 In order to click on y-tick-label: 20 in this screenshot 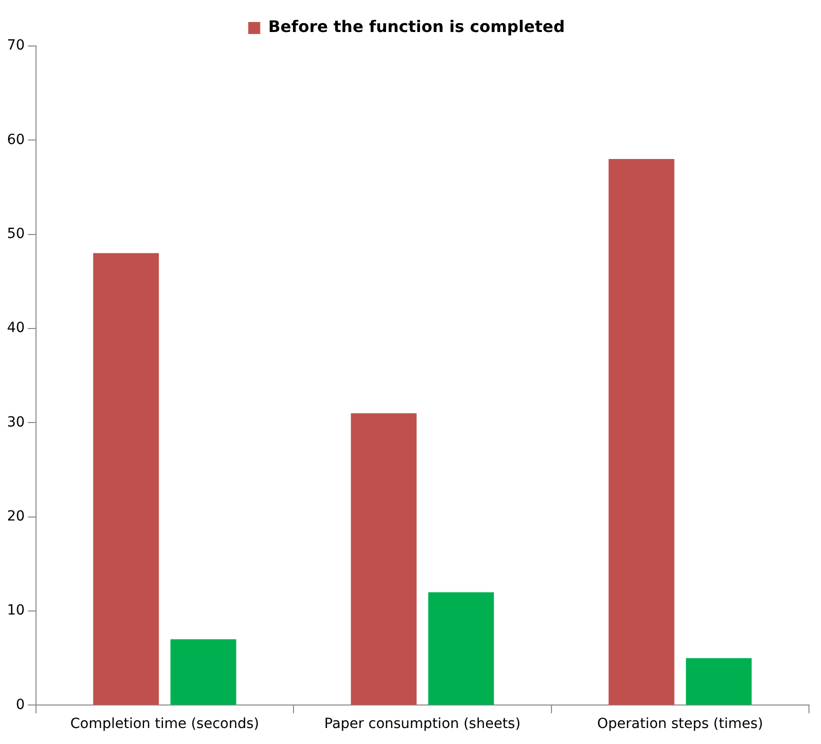, I will do `click(15, 516)`.